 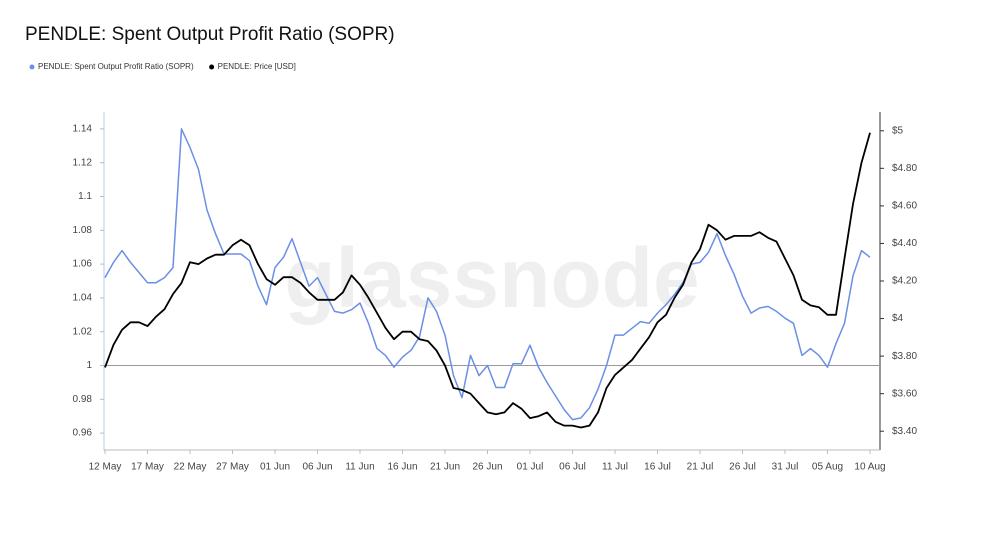 What do you see at coordinates (83, 433) in the screenshot?
I see `y-tick-label: 0.96` at bounding box center [83, 433].